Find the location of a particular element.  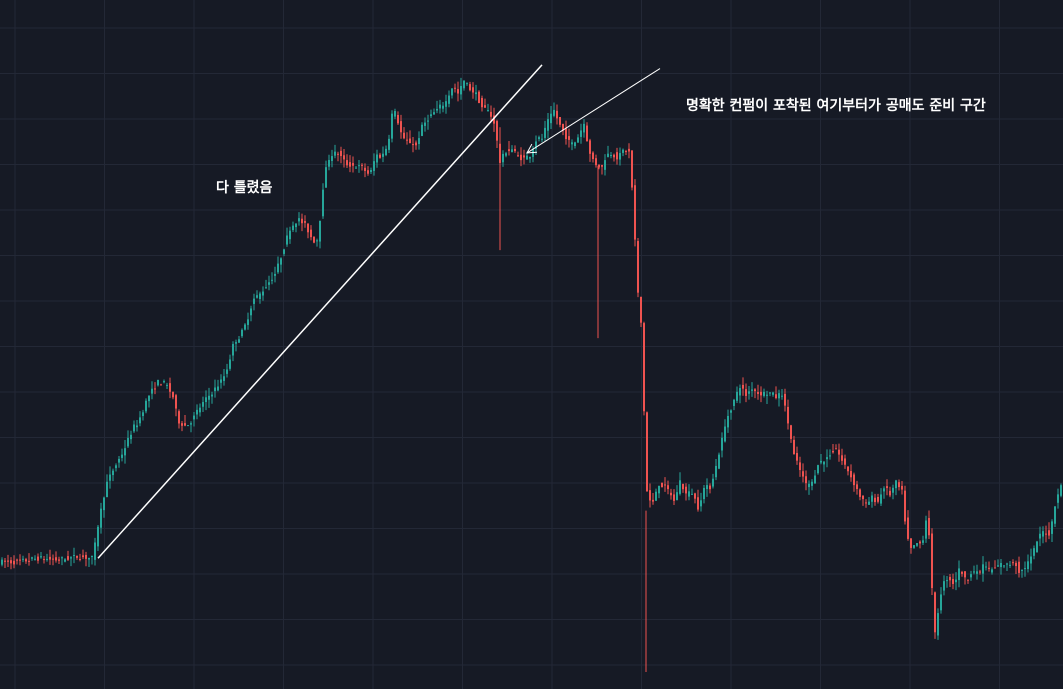

arrow-line is located at coordinates (593, 111).